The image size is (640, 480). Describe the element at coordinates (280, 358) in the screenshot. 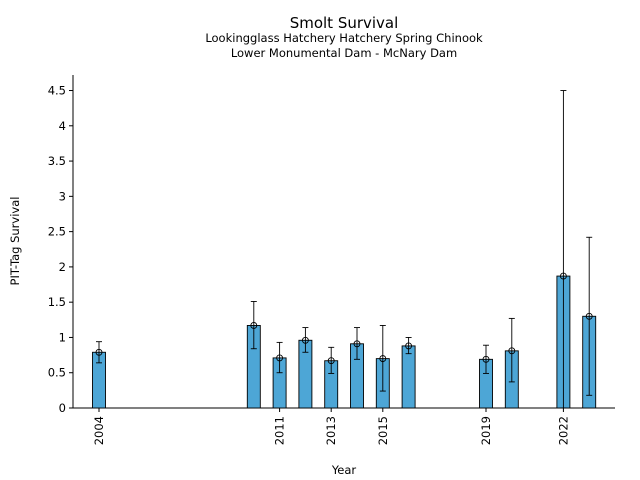

I see `point-marker-2011` at that location.